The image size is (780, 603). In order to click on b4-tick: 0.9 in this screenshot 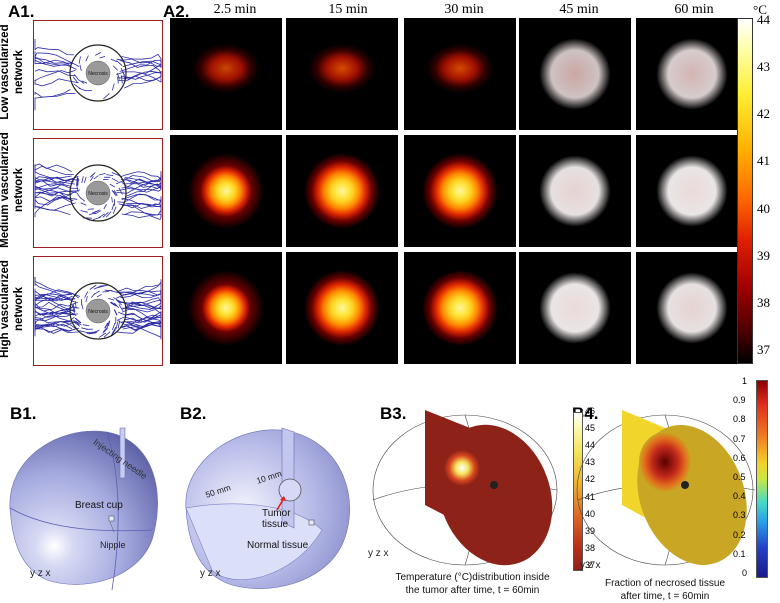, I will do `click(739, 400)`.